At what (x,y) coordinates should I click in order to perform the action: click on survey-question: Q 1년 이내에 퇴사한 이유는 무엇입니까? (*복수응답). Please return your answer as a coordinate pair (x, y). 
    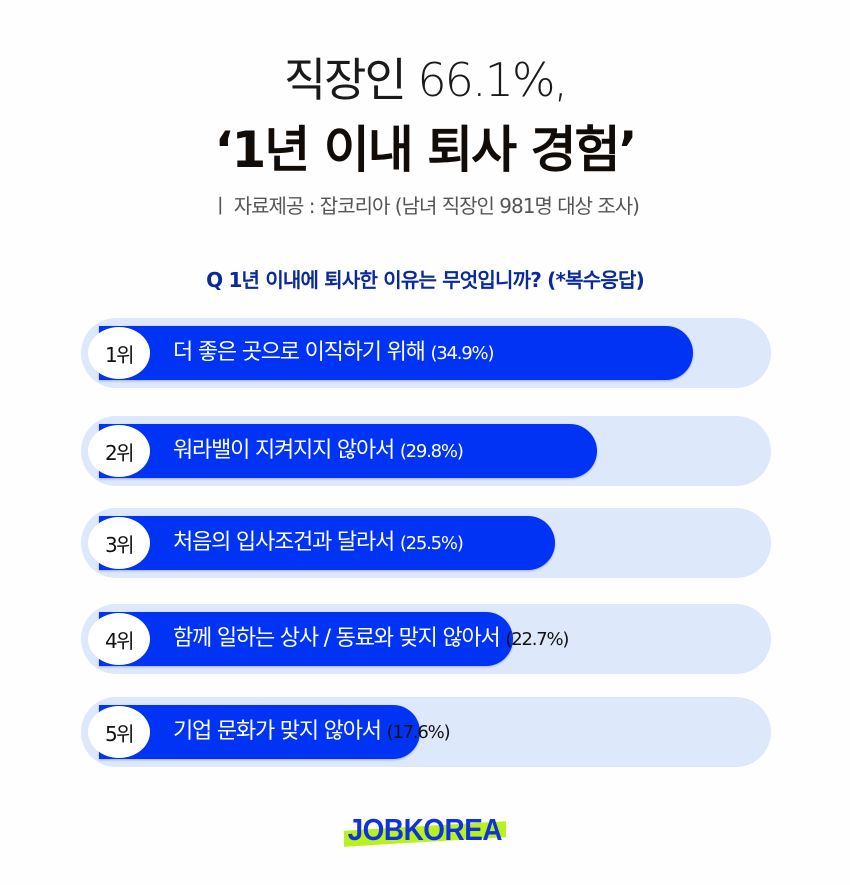
    Looking at the image, I should click on (425, 280).